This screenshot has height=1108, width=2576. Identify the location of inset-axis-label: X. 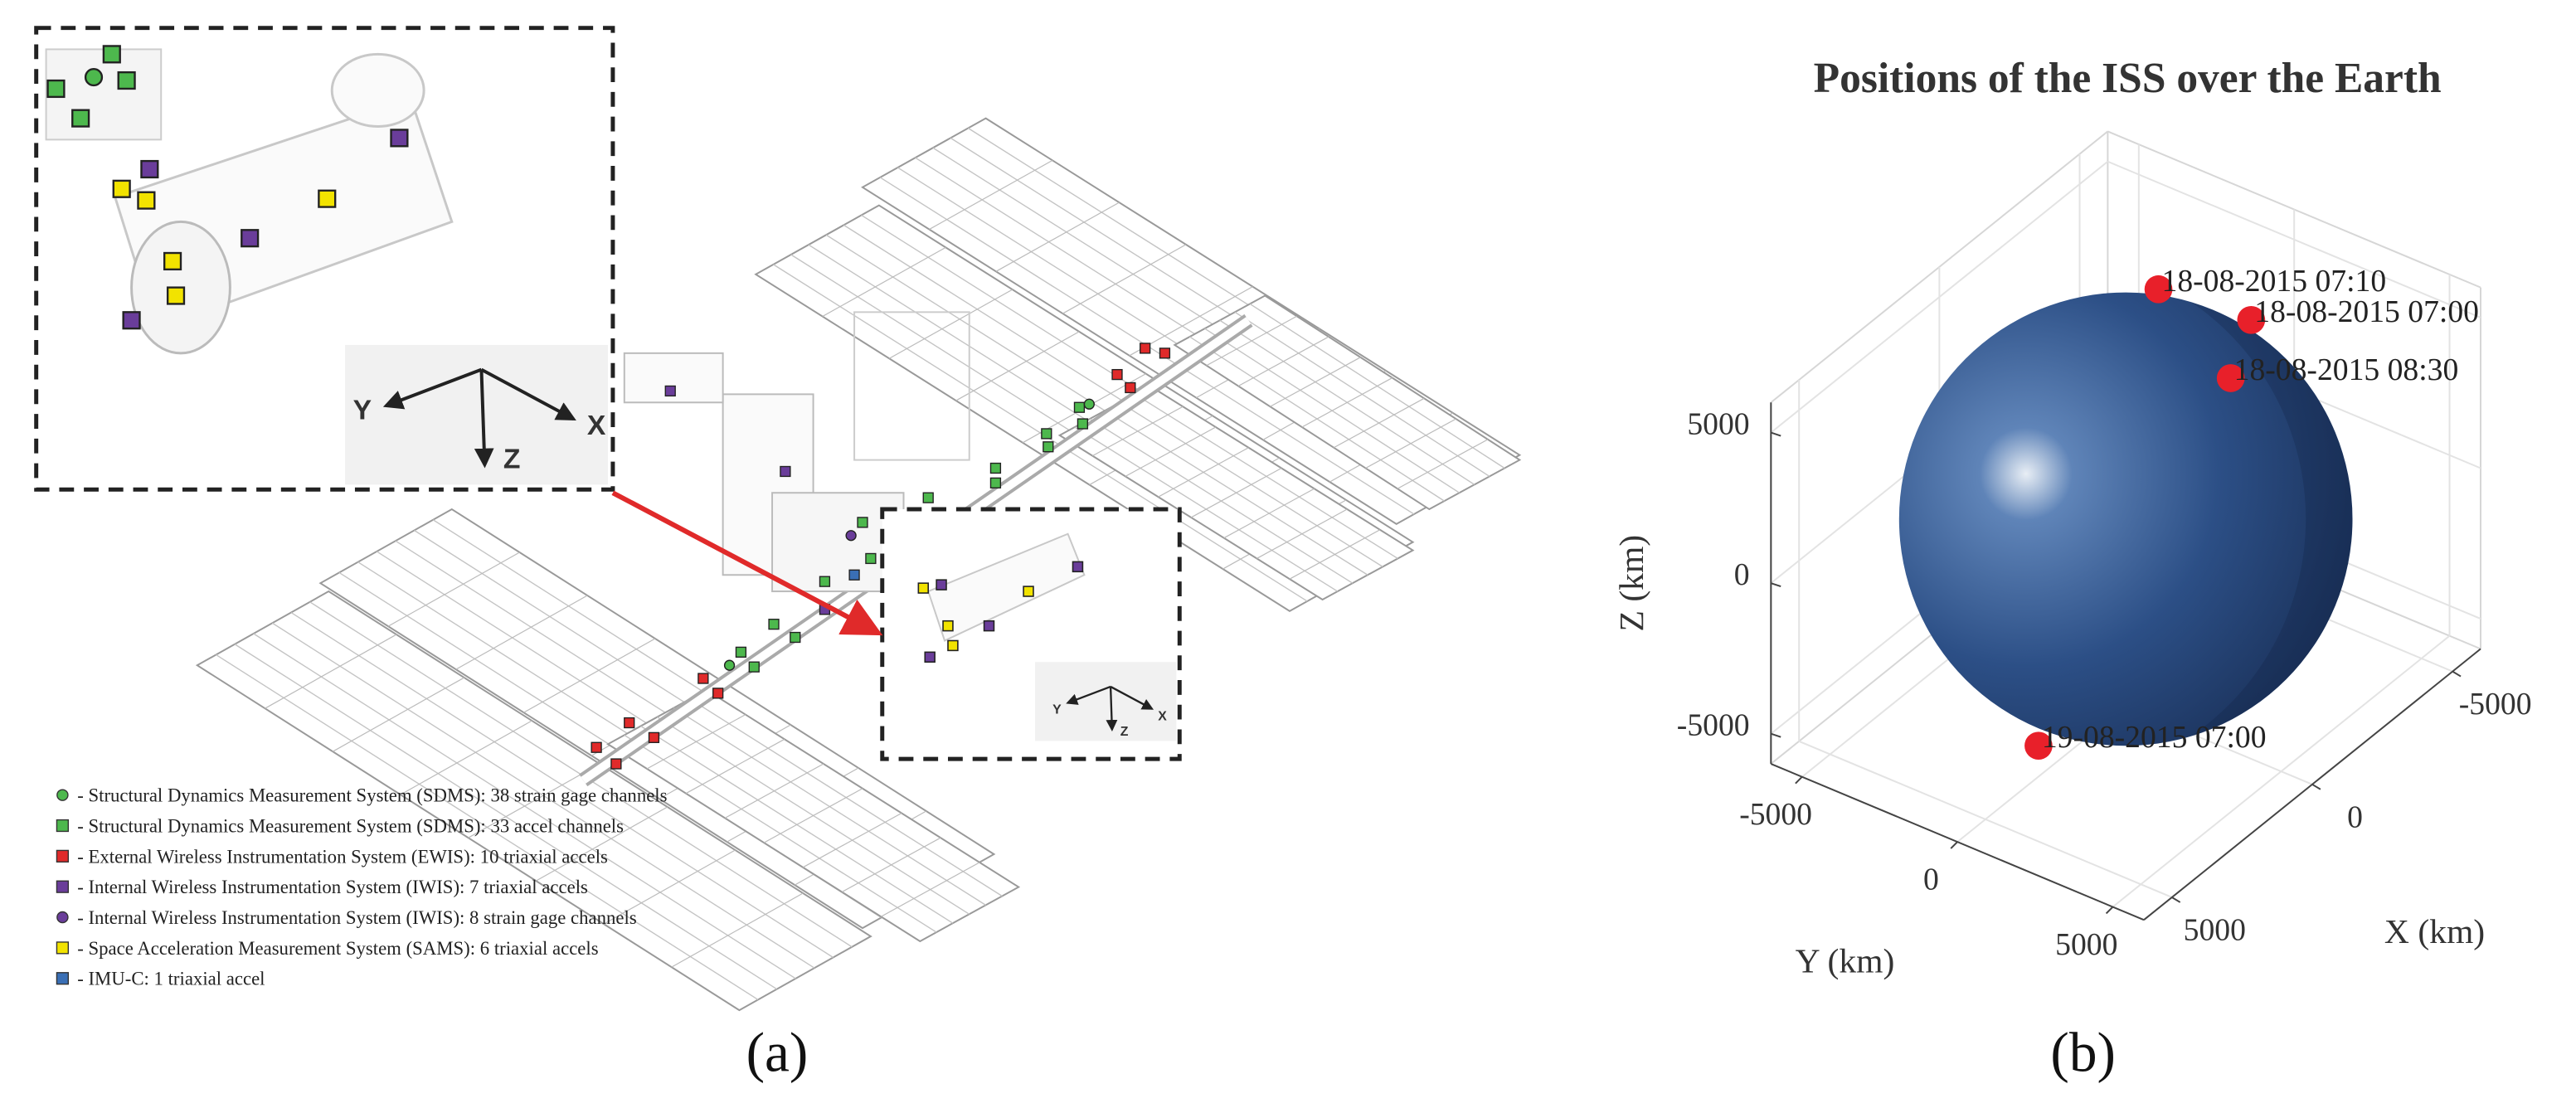
(597, 426).